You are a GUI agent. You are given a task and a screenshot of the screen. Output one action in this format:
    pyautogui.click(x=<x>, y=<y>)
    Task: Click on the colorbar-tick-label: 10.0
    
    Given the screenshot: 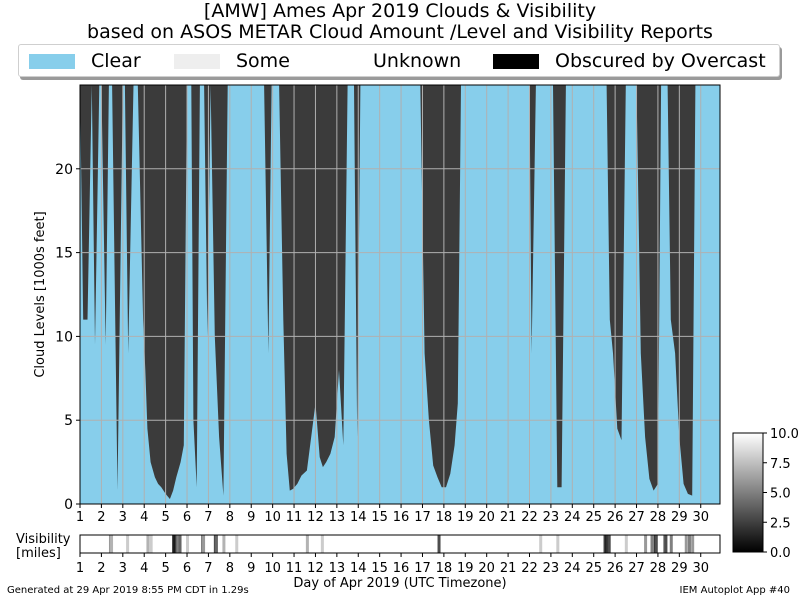 What is the action you would take?
    pyautogui.click(x=784, y=434)
    